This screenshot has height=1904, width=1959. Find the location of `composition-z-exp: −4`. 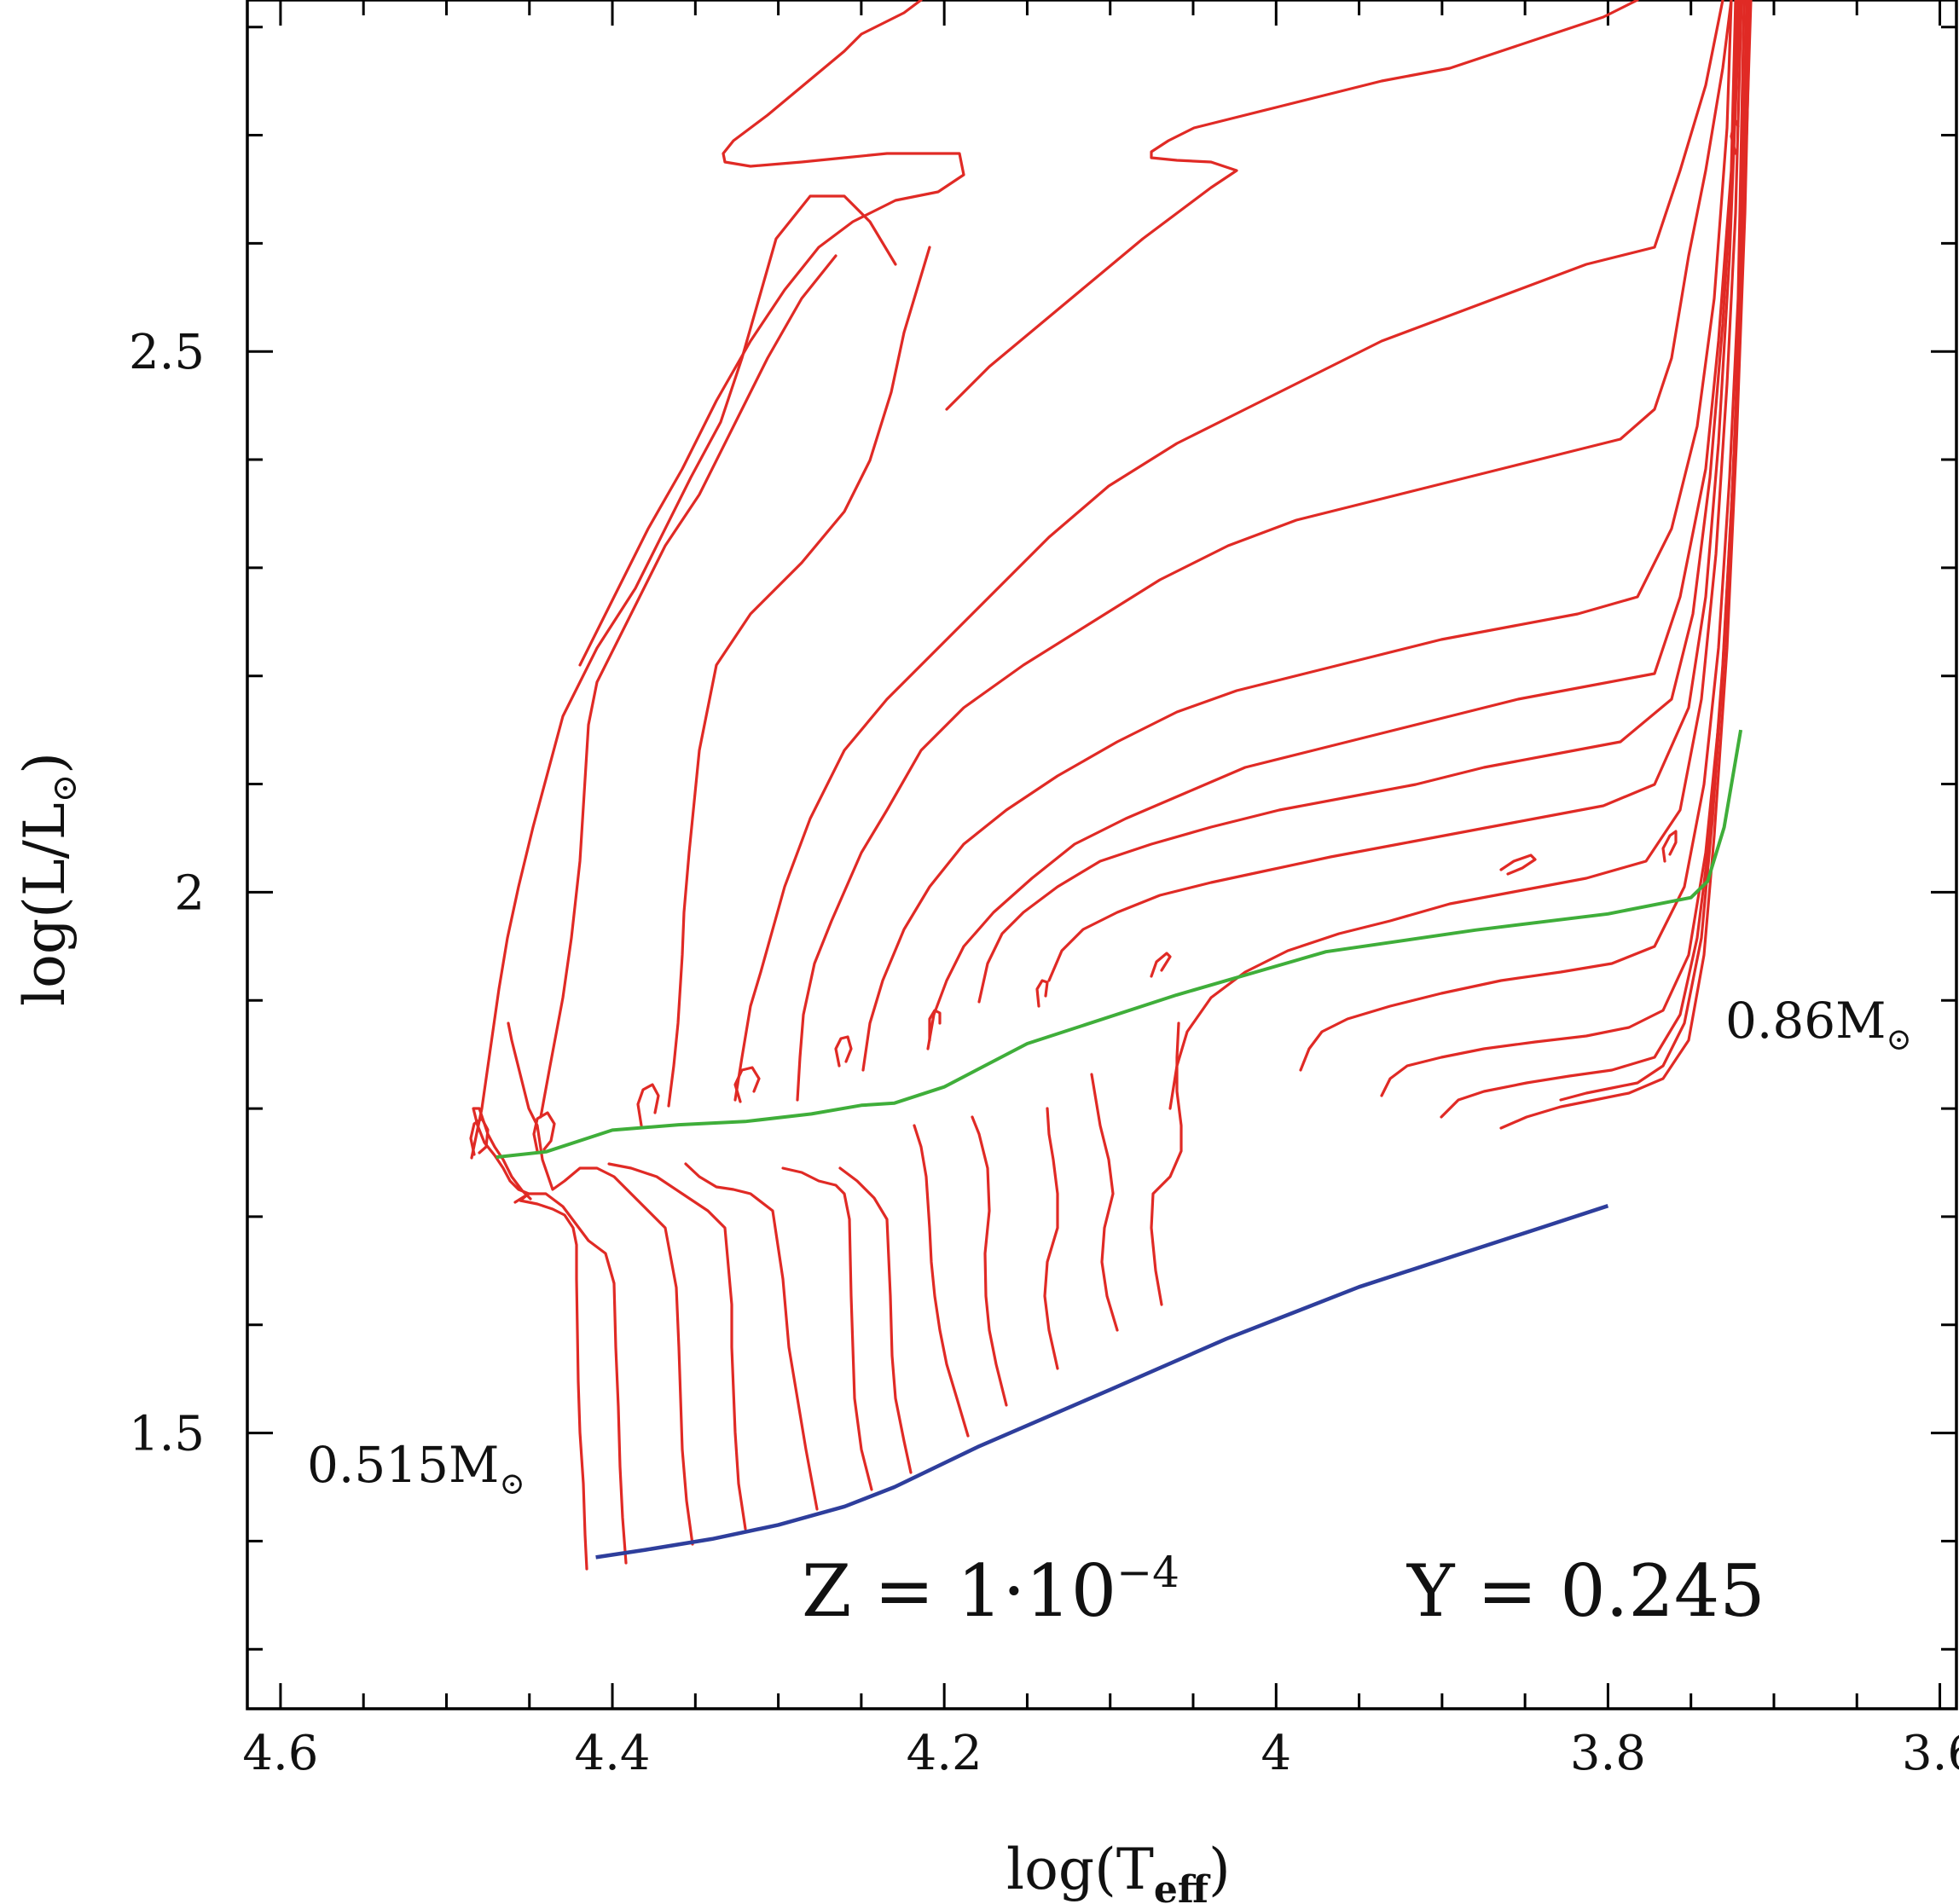

composition-z-exp: −4 is located at coordinates (1147, 1572).